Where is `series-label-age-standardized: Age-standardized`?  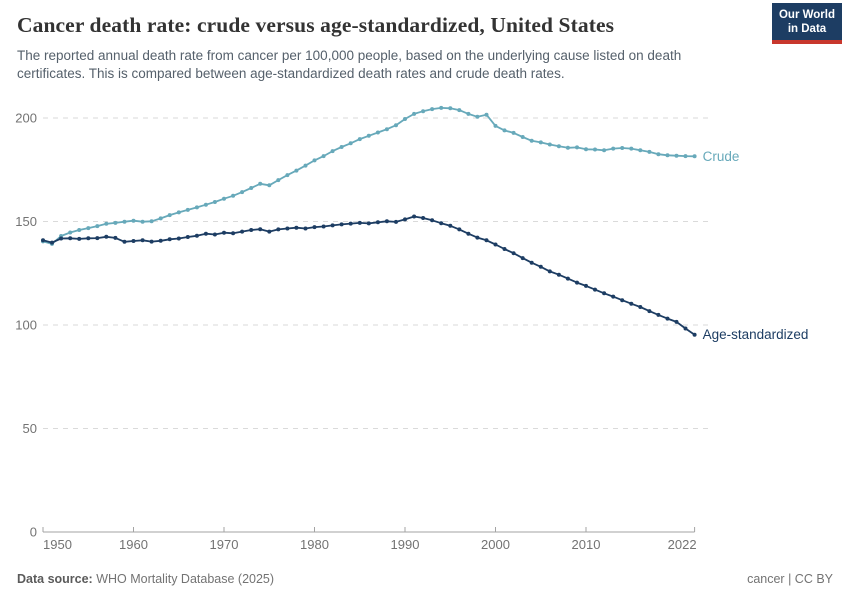
series-label-age-standardized: Age-standardized is located at coordinates (756, 334).